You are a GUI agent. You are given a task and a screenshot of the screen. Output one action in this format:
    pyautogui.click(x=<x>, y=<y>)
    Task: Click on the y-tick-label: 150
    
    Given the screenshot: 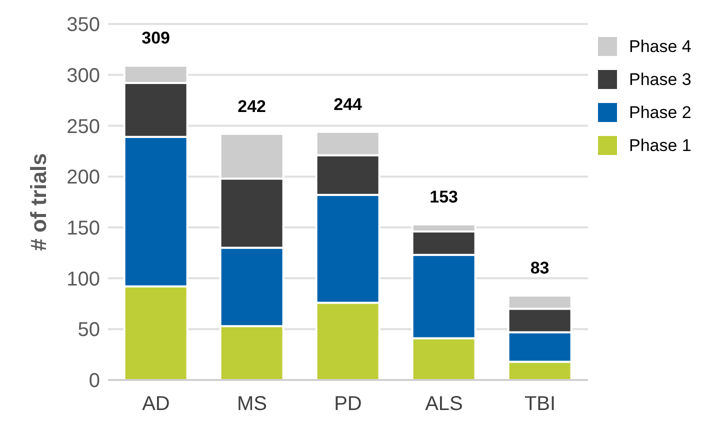 What is the action you would take?
    pyautogui.click(x=83, y=229)
    